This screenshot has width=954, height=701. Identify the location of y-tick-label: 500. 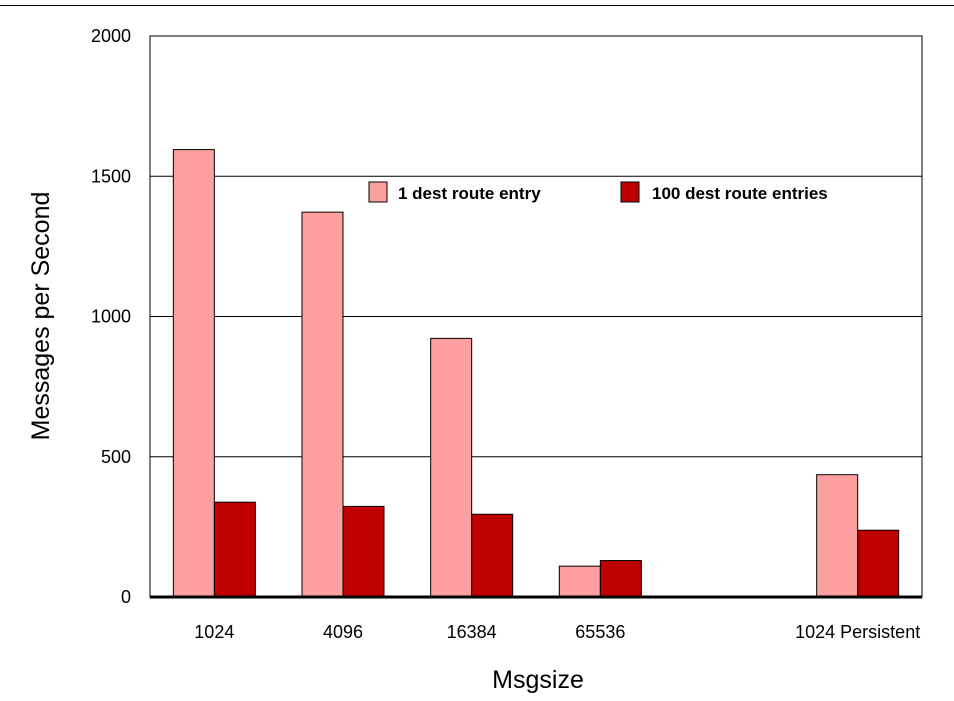
(116, 457).